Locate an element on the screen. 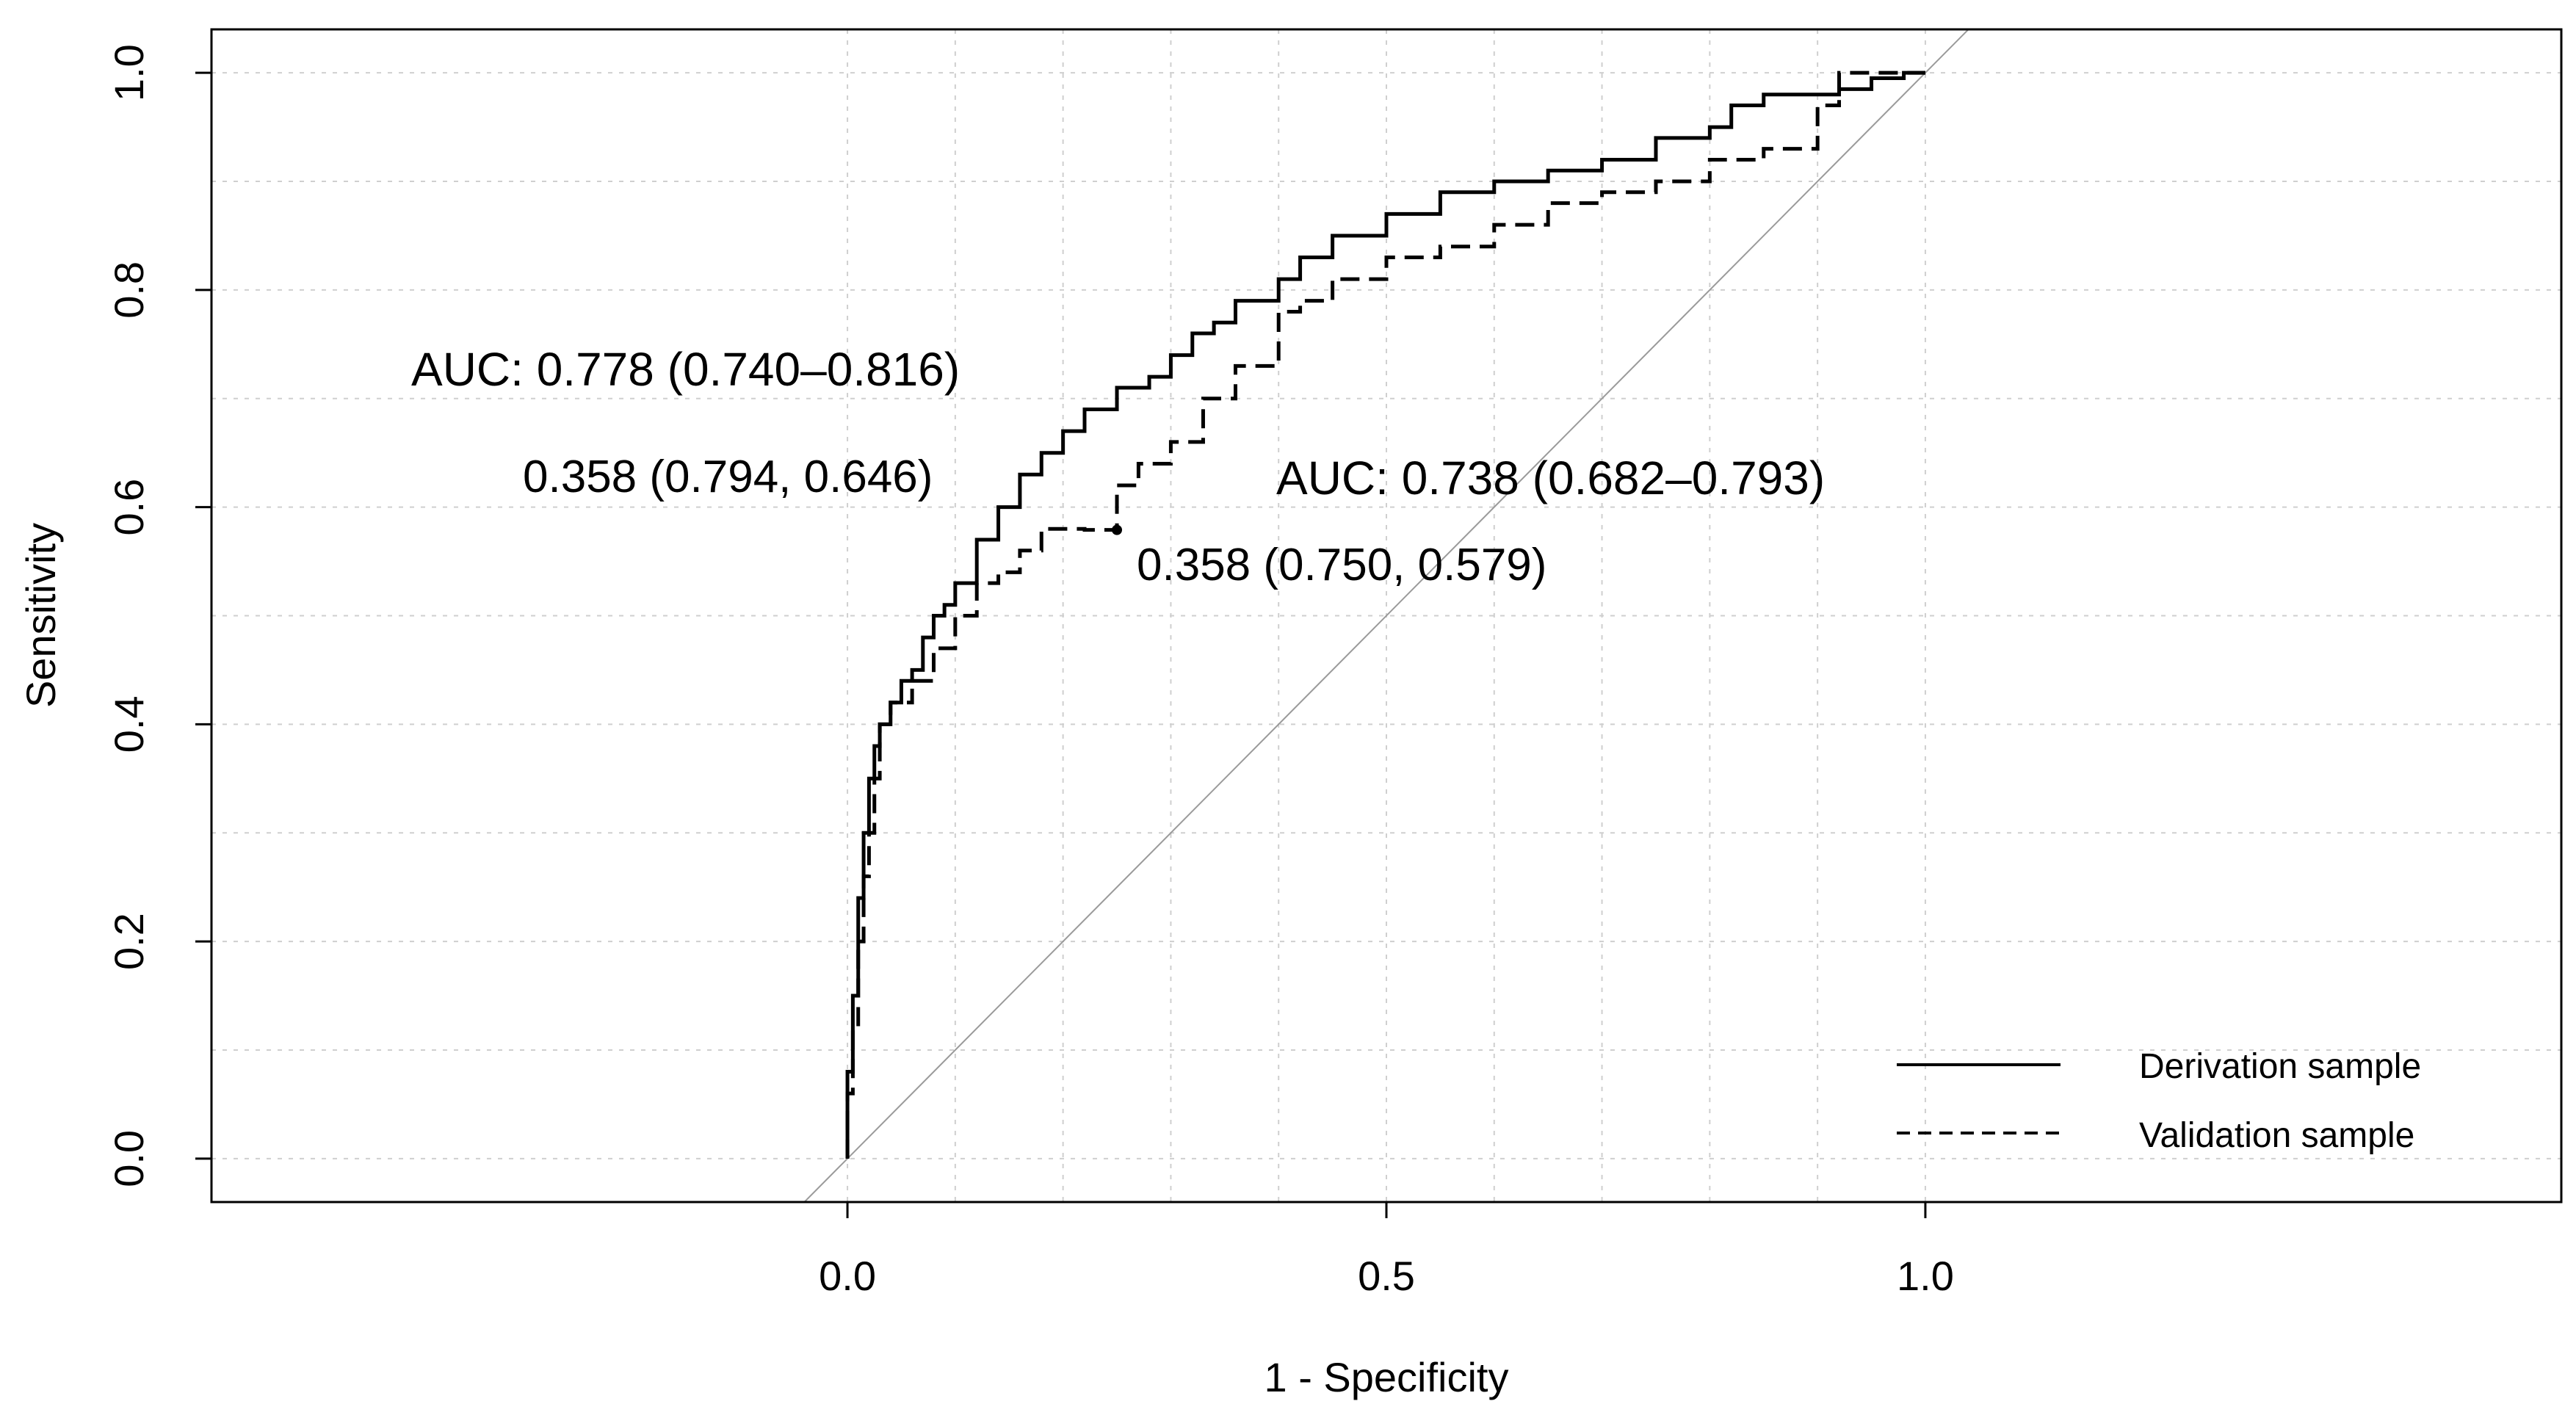 The height and width of the screenshot is (1426, 2576). legend-derivation-label: Derivation sample is located at coordinates (2280, 1066).